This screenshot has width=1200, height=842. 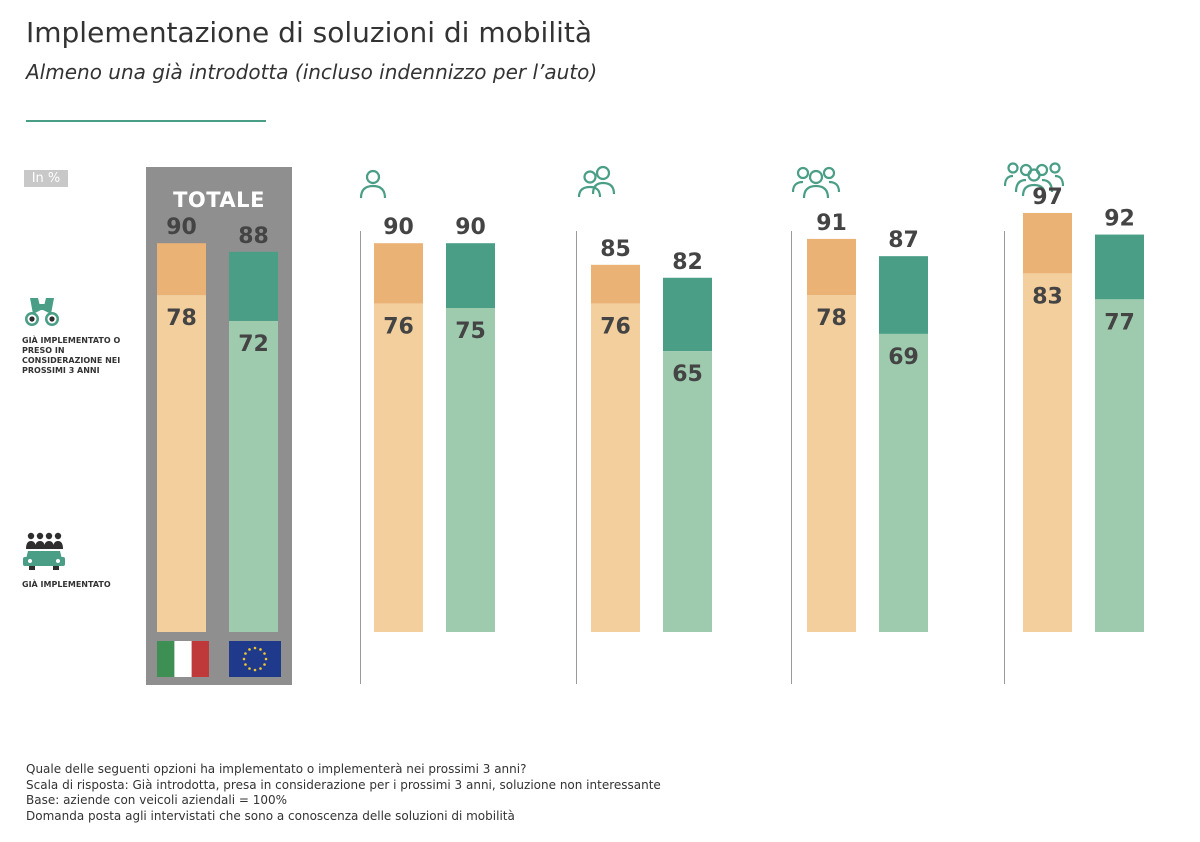 What do you see at coordinates (44, 551) in the screenshot?
I see `employees-car-icon` at bounding box center [44, 551].